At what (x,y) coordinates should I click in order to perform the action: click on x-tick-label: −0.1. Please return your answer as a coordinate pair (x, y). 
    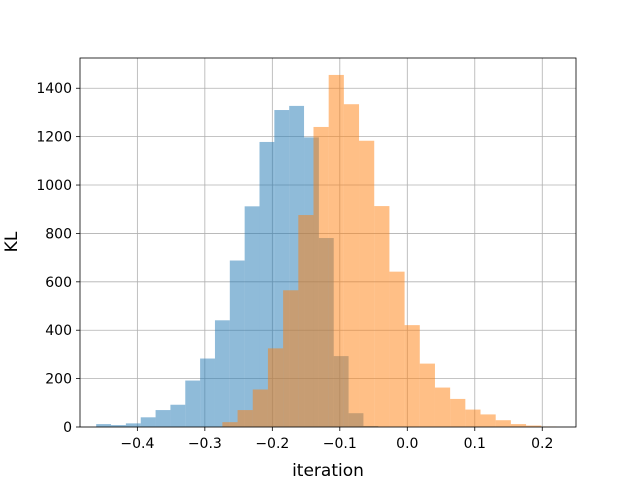
    Looking at the image, I should click on (340, 444).